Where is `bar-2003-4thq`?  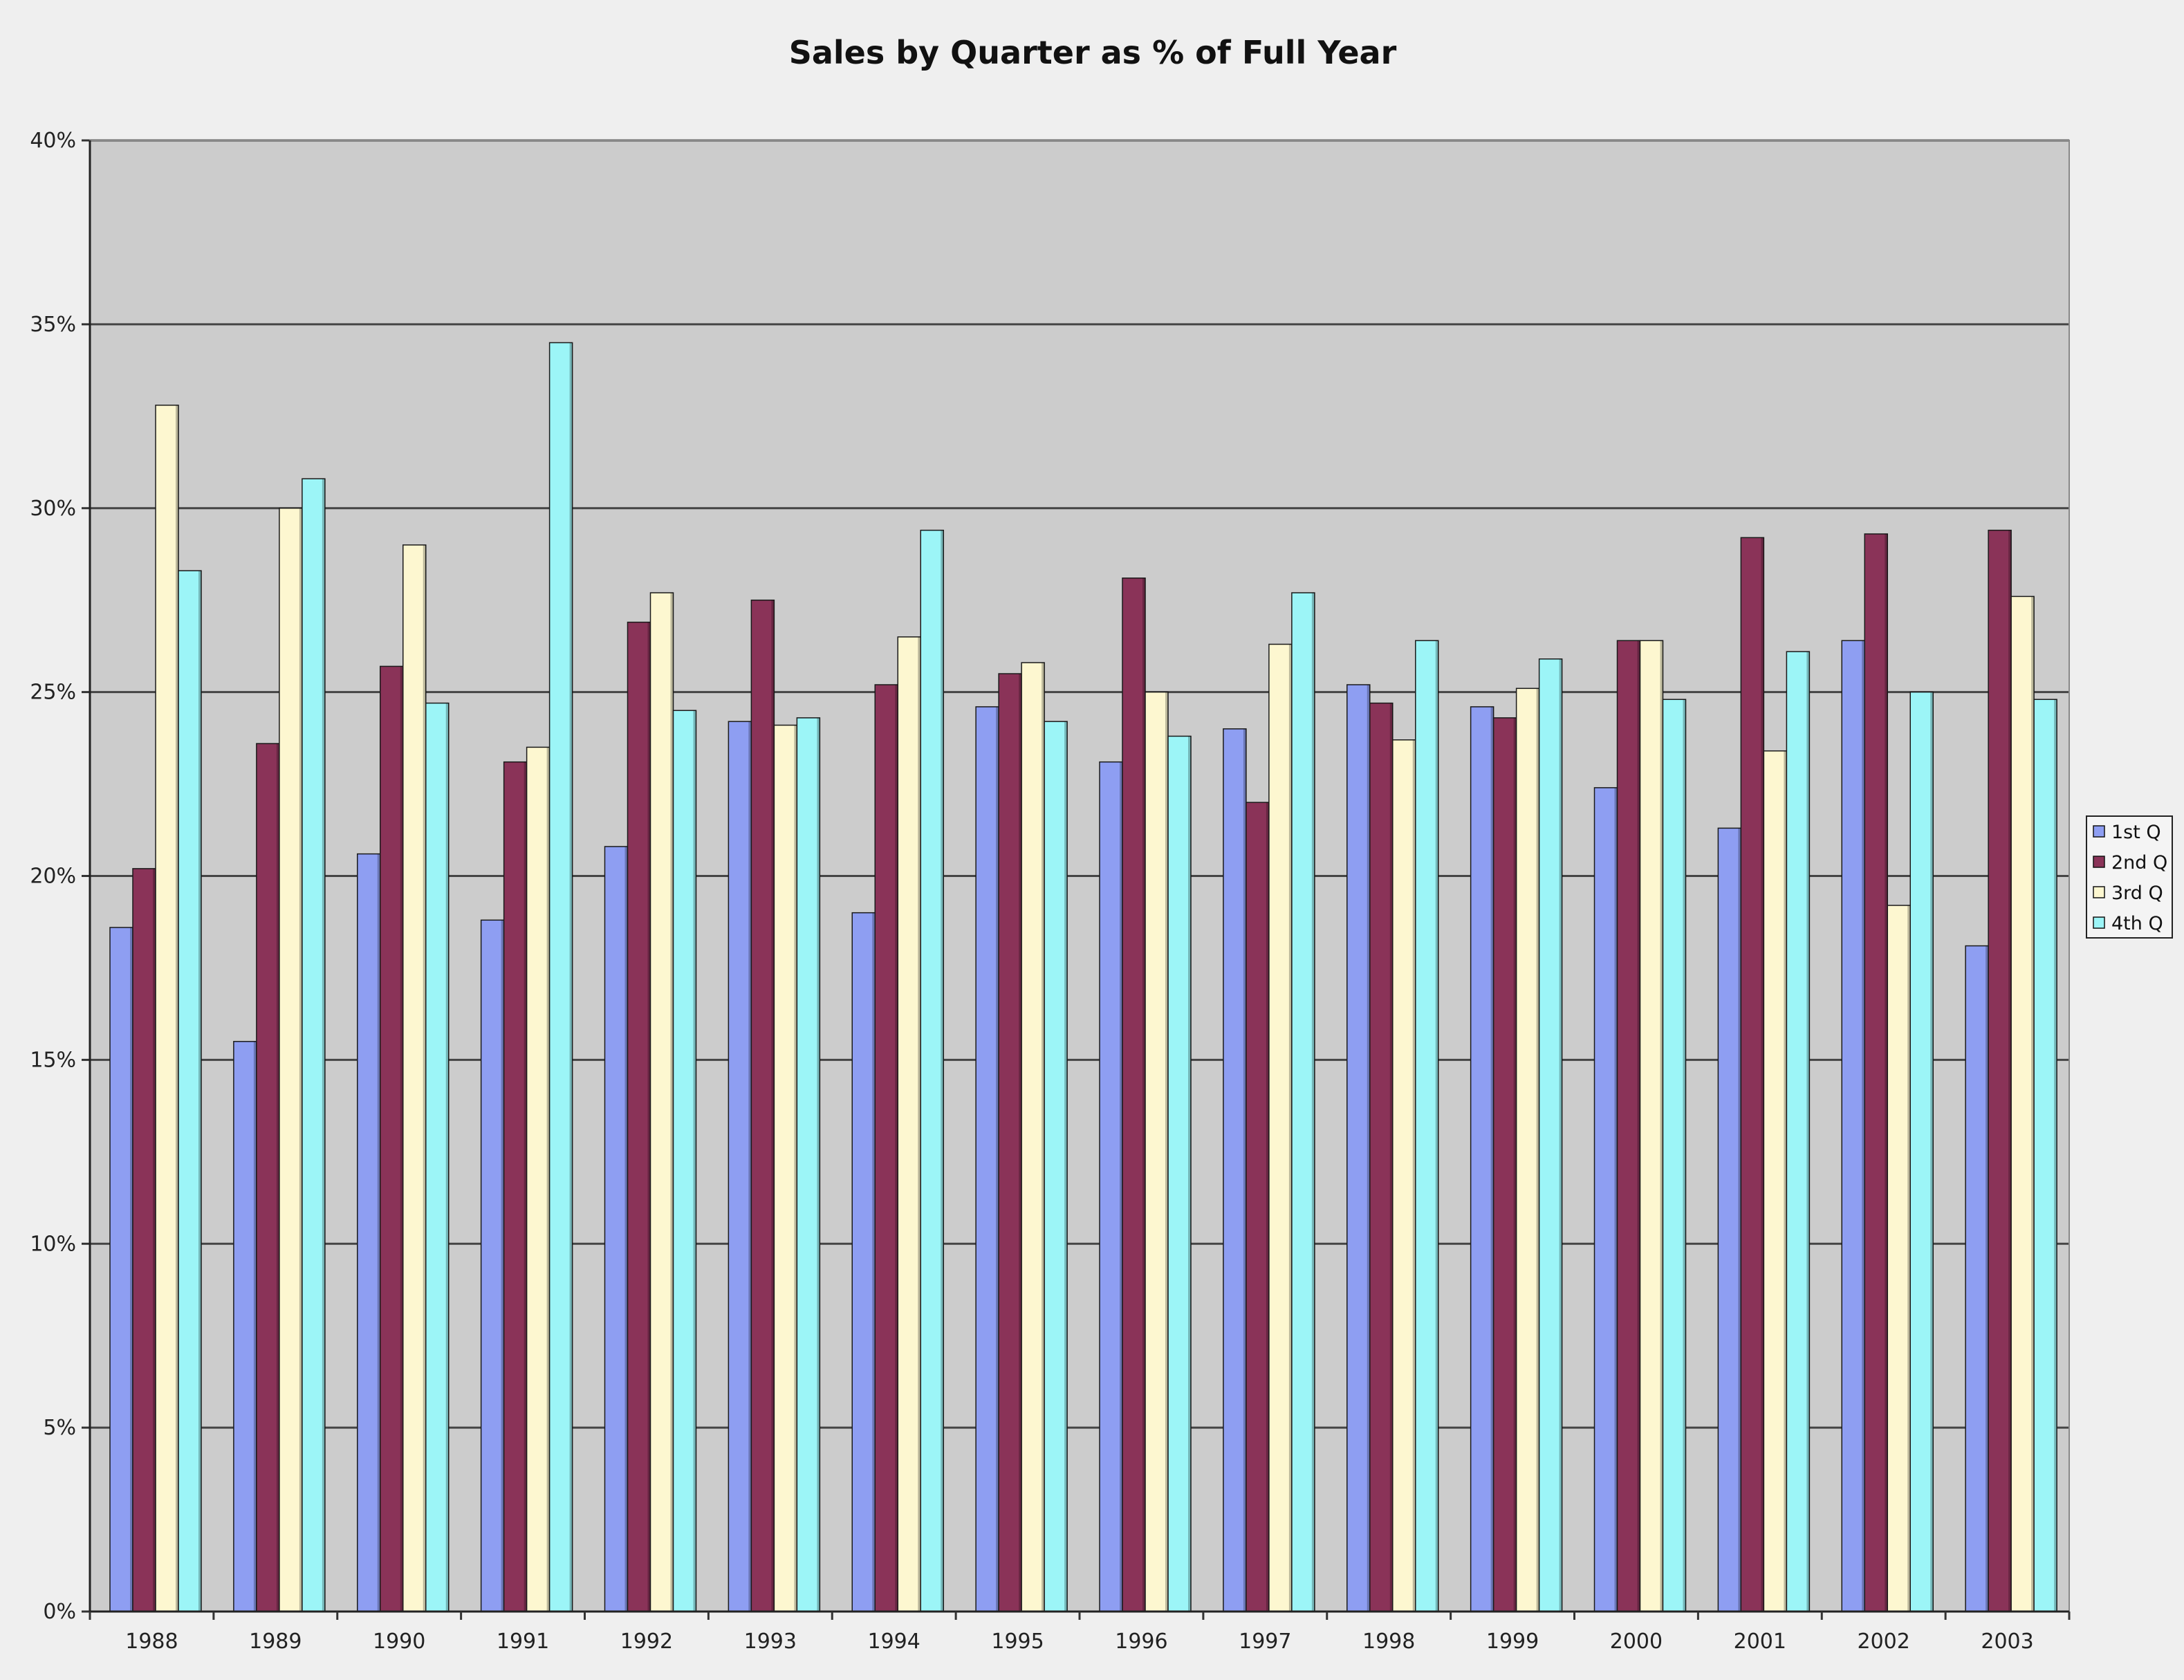 bar-2003-4thq is located at coordinates (2045, 1155).